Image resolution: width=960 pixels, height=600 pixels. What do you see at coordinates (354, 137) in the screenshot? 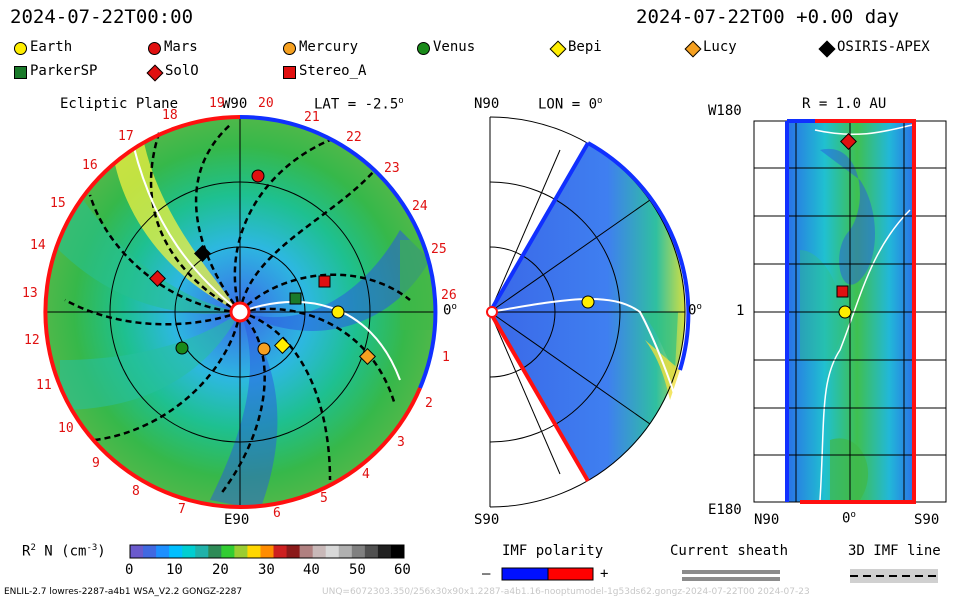
I see `tick-label: 22` at bounding box center [354, 137].